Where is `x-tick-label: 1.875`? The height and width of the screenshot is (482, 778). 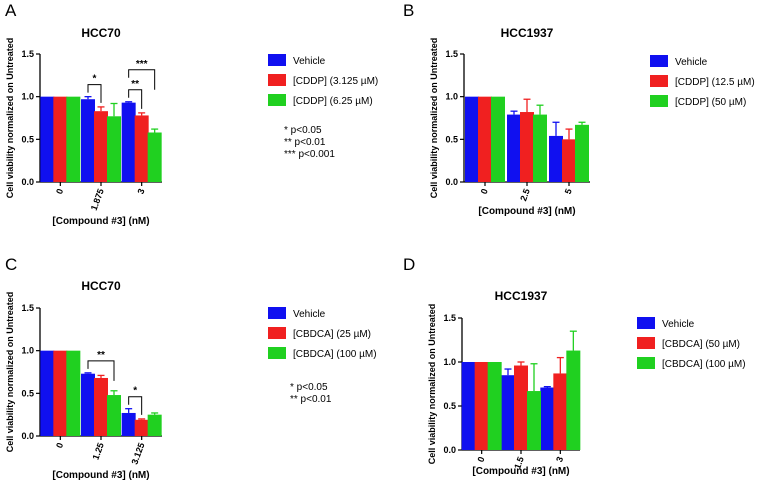
x-tick-label: 1.875 is located at coordinates (97, 199).